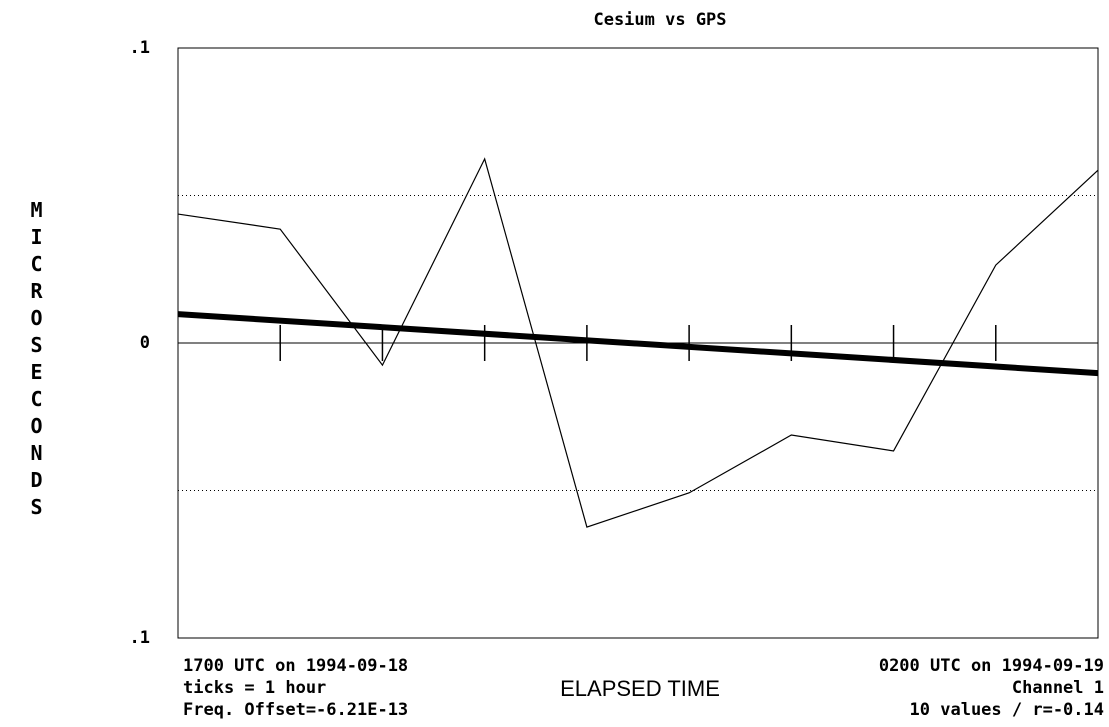 The width and height of the screenshot is (1109, 727). Describe the element at coordinates (145, 343) in the screenshot. I see `y-tick-label: 0` at that location.